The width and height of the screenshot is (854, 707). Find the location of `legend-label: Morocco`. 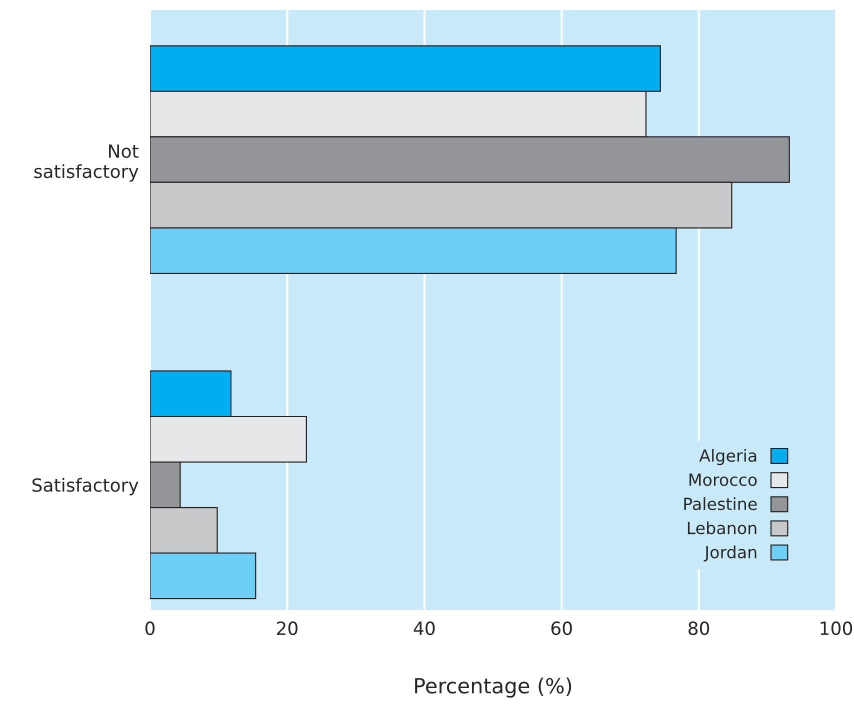

legend-label: Morocco is located at coordinates (723, 480).